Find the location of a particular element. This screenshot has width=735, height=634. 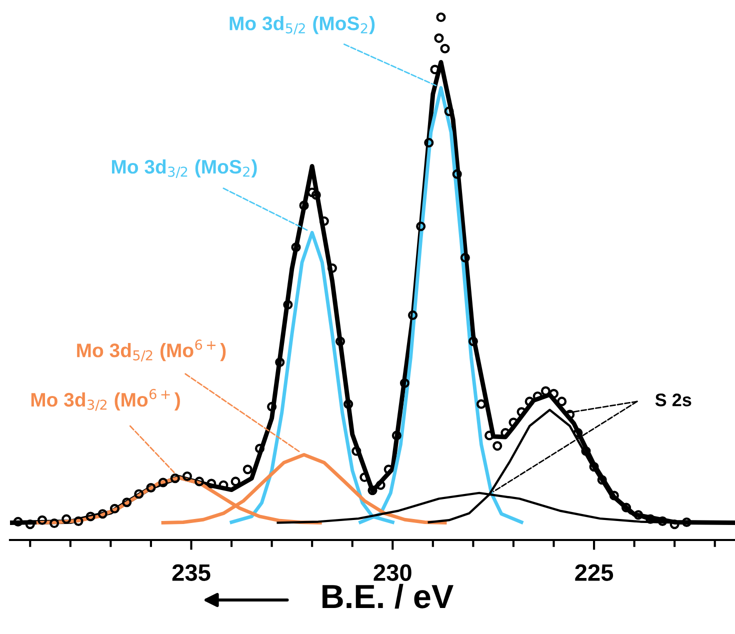

annotation: S 2s is located at coordinates (673, 400).